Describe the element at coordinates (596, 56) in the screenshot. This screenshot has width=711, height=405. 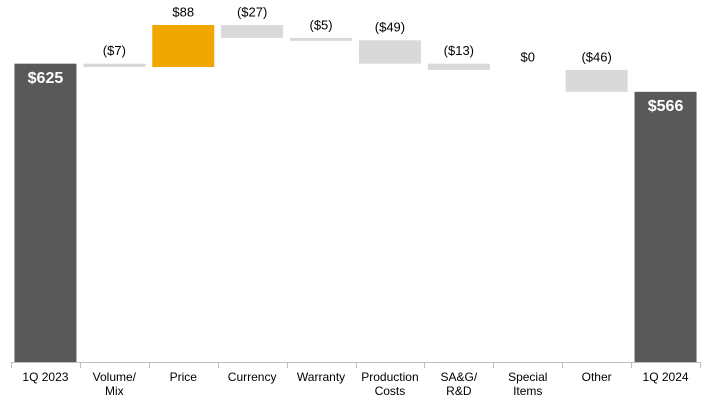
I see `data-label: ($46)` at that location.